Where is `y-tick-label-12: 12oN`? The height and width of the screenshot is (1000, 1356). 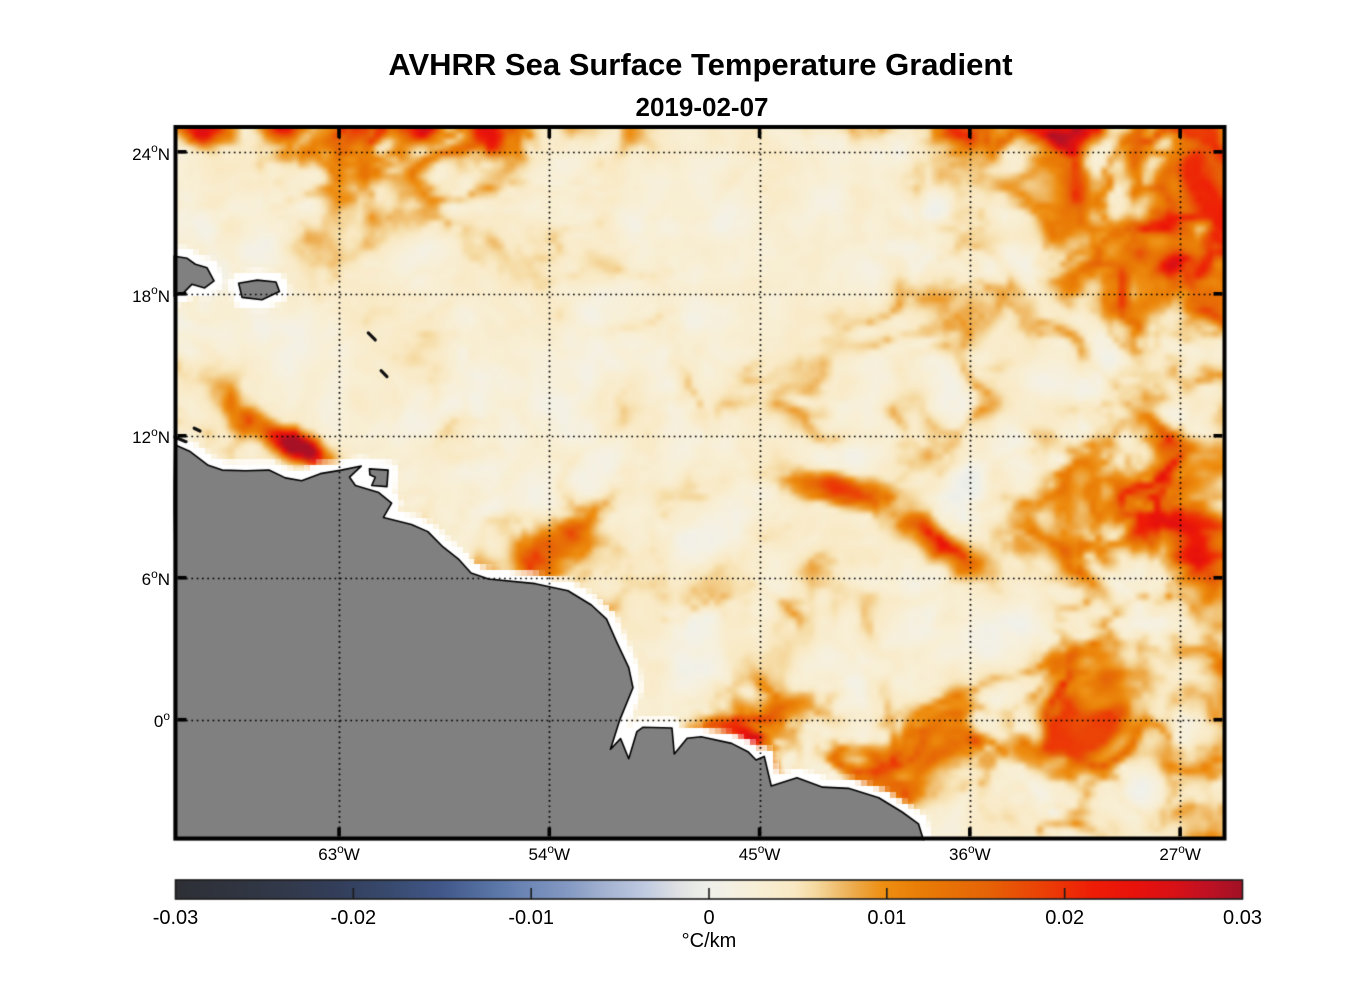 y-tick-label-12: 12oN is located at coordinates (151, 436).